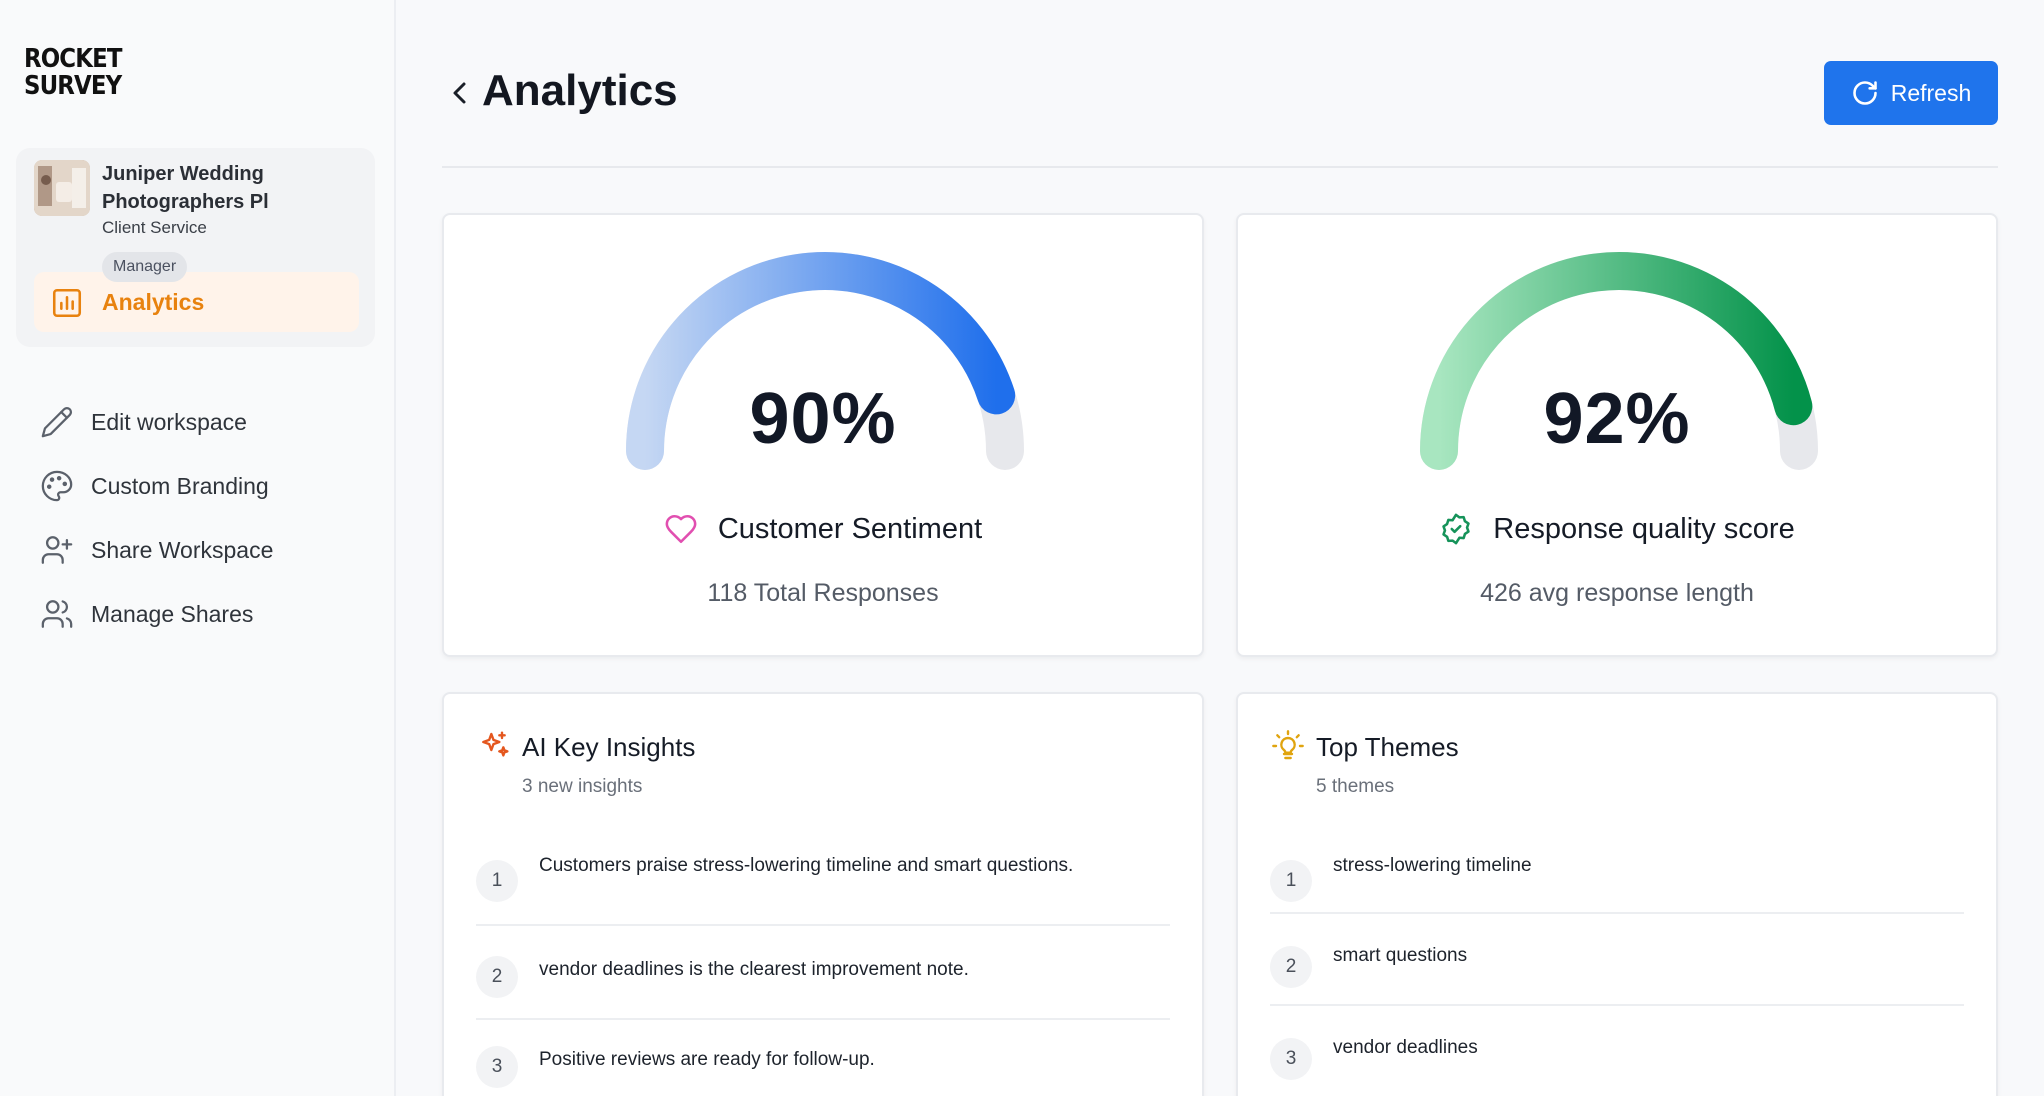 The width and height of the screenshot is (2044, 1096). I want to click on theme-text: vendor deadlines, so click(1405, 1047).